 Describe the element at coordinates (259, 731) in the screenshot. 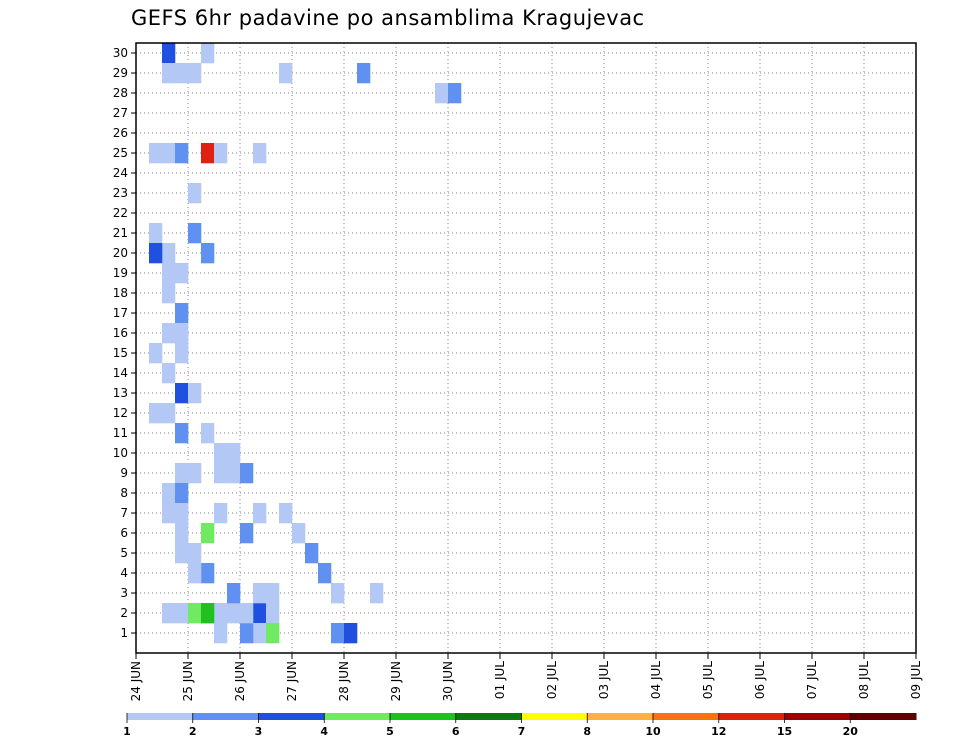

I see `legend-label: 3` at that location.